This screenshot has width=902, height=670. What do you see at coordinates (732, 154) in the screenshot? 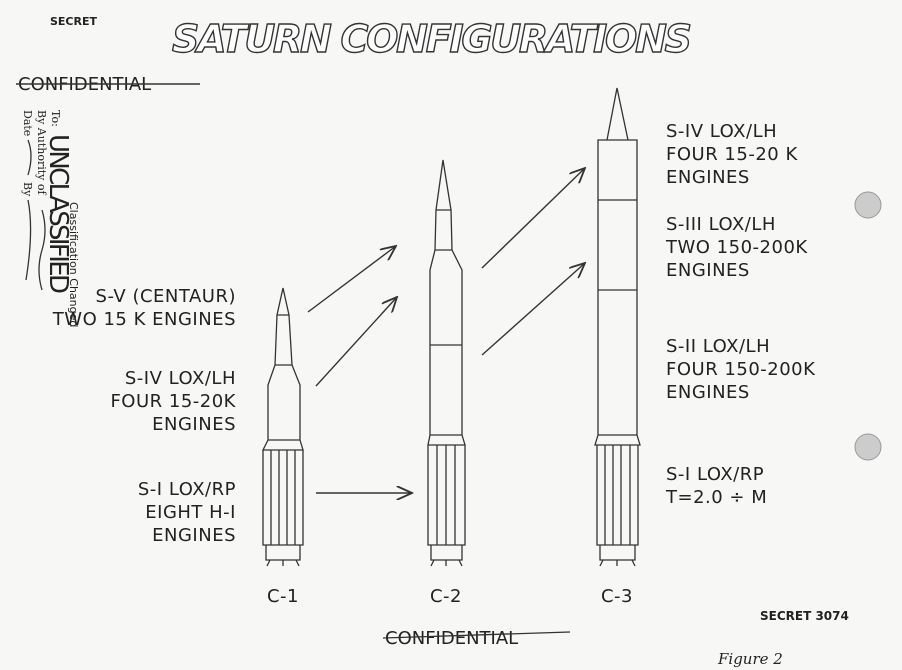
I see `stage-label: FOUR 15-20 K` at bounding box center [732, 154].